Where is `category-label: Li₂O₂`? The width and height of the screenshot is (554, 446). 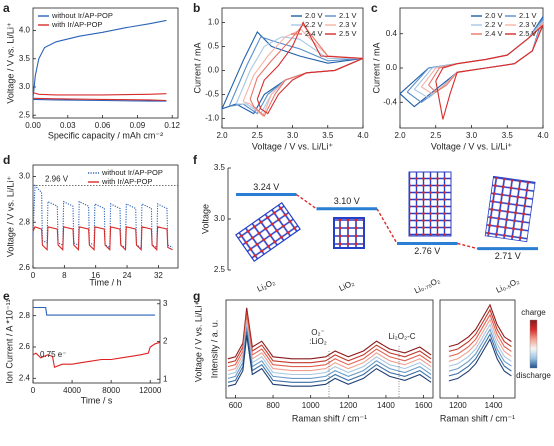 category-label: Li₂O₂ is located at coordinates (266, 286).